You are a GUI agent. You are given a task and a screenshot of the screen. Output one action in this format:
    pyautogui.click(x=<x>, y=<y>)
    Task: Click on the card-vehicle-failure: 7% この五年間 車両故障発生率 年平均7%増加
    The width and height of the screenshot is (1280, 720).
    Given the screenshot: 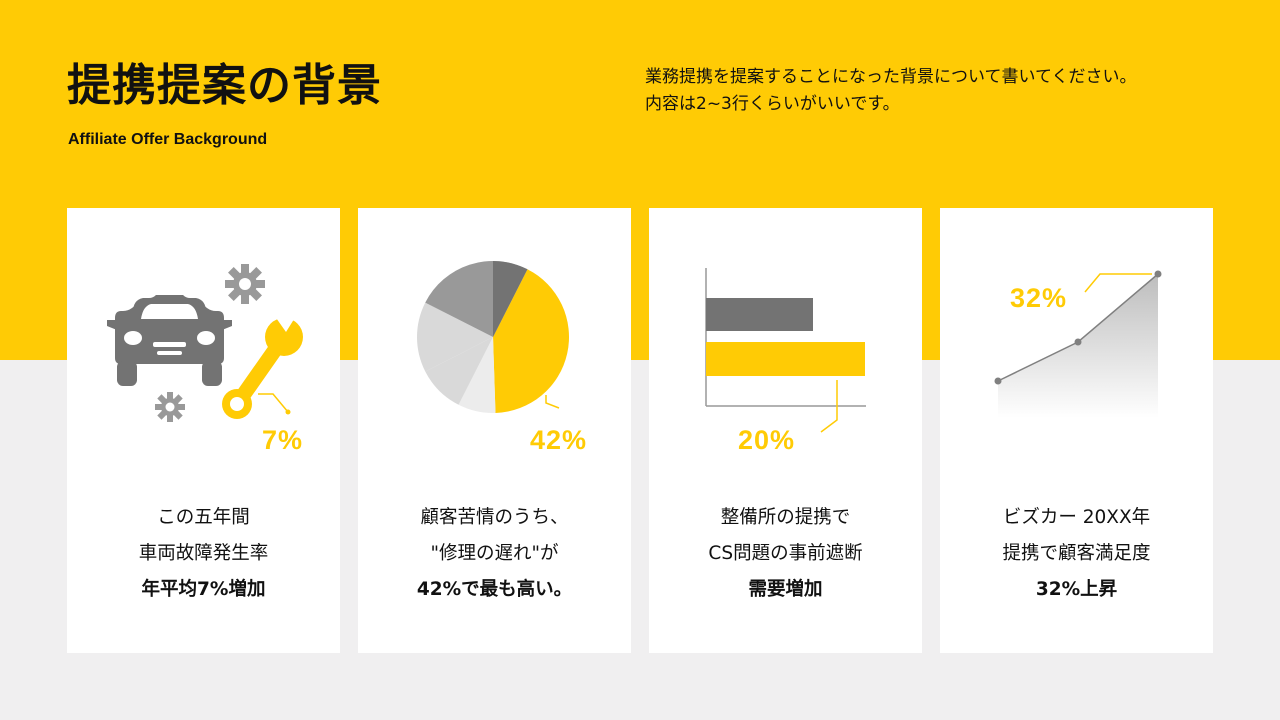 What is the action you would take?
    pyautogui.click(x=203, y=430)
    